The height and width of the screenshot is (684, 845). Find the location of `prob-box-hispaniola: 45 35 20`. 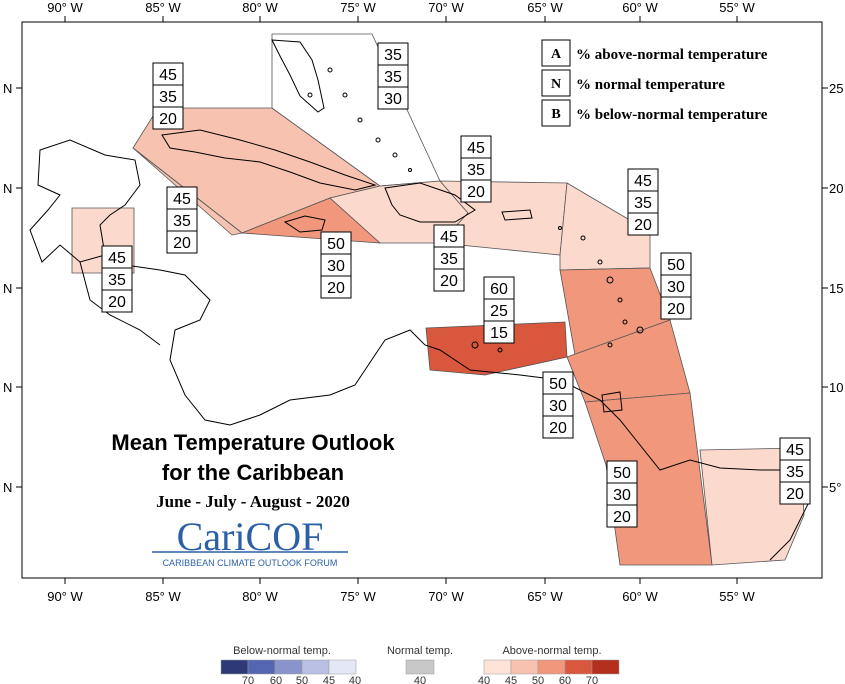

prob-box-hispaniola: 45 35 20 is located at coordinates (449, 258).